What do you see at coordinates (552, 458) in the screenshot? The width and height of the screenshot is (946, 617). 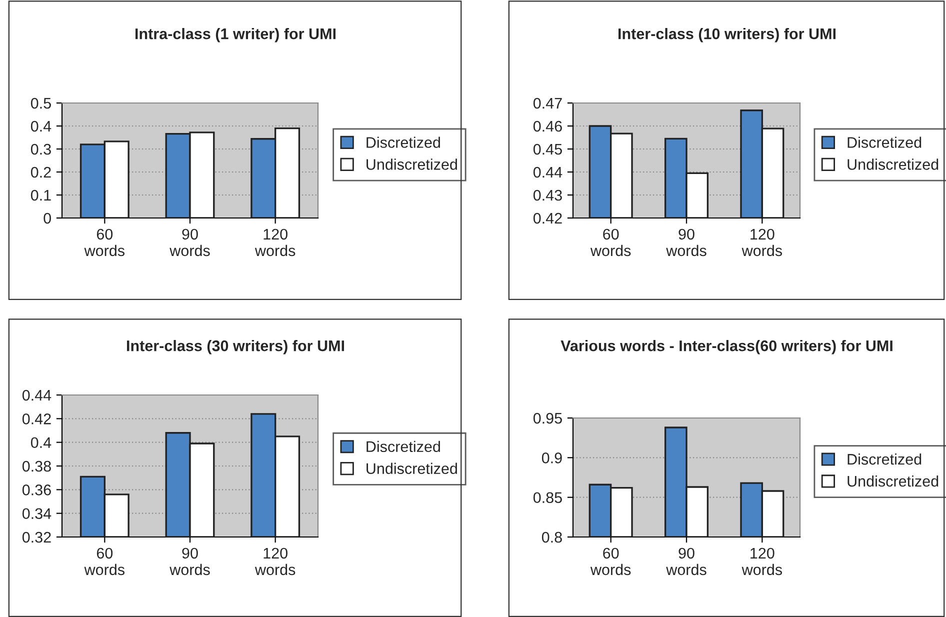 I see `y-tick-label: 0.9` at bounding box center [552, 458].